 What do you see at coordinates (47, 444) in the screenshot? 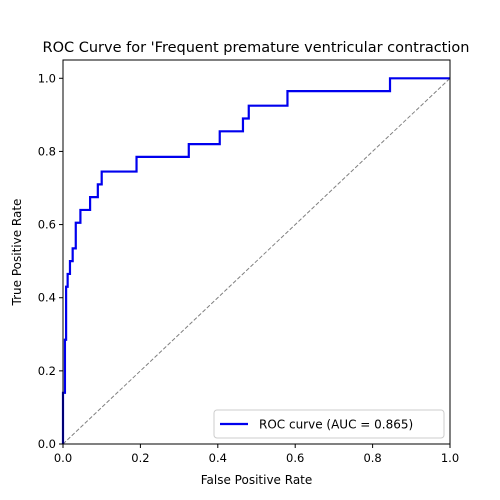
I see `y-tick-label: 0.0` at bounding box center [47, 444].